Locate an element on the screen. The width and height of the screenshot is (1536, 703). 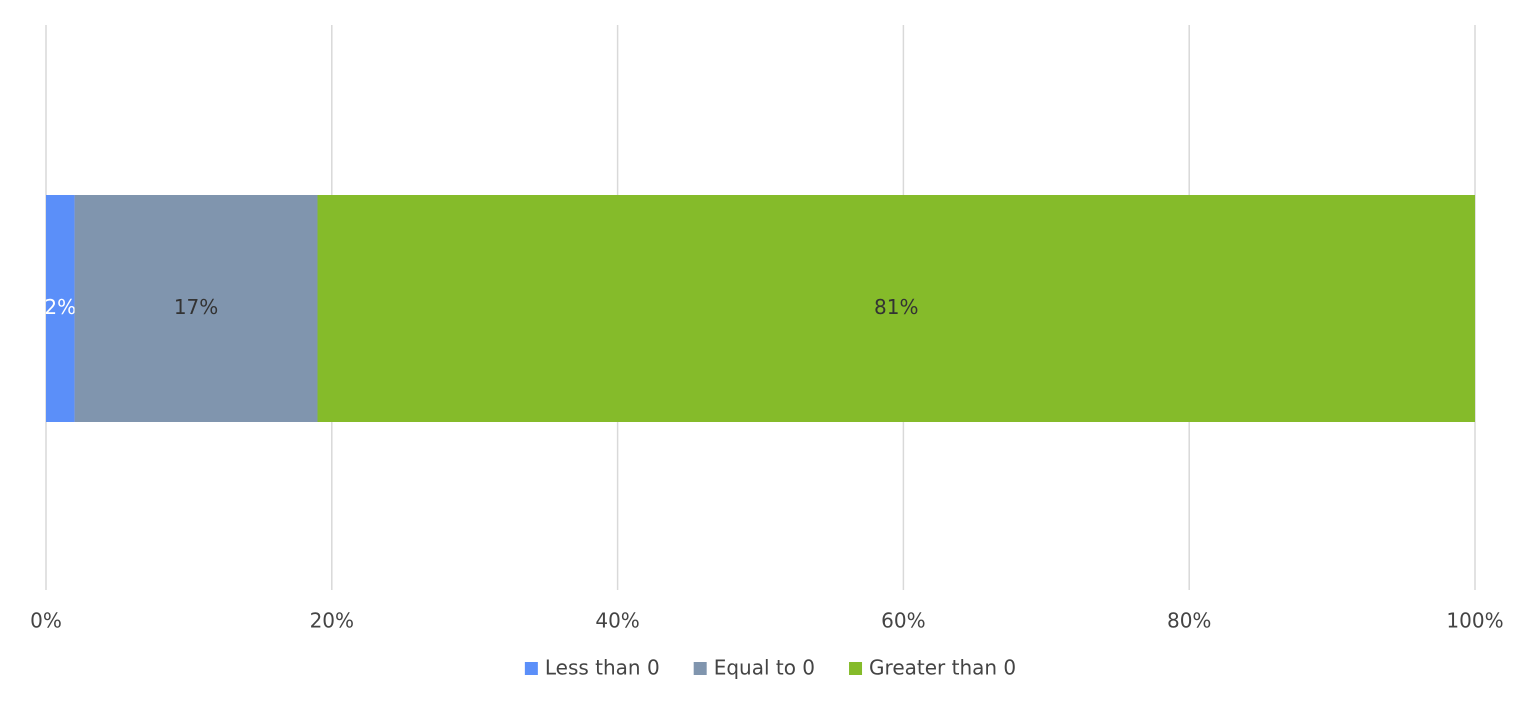
x-tick-label: 40% is located at coordinates (617, 621).